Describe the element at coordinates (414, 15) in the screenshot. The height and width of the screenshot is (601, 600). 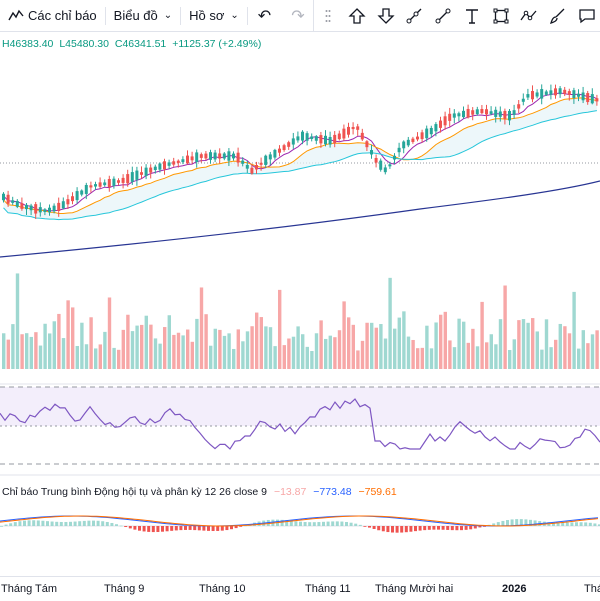
I see `ray-line-tool` at that location.